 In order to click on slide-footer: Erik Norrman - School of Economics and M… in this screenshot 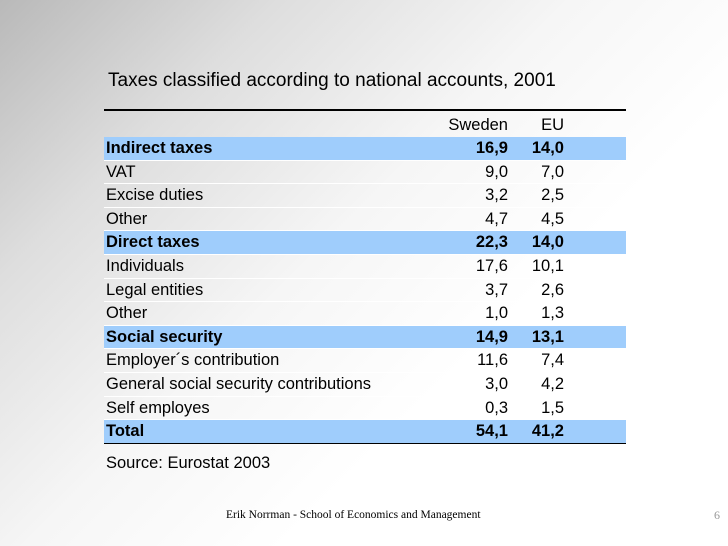, I will do `click(353, 515)`.